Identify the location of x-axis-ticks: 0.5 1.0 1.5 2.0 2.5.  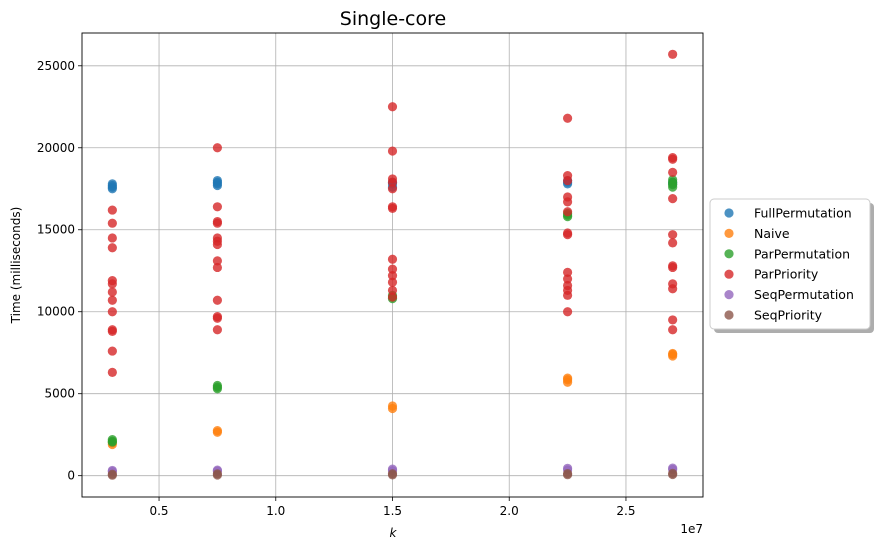
(392, 507).